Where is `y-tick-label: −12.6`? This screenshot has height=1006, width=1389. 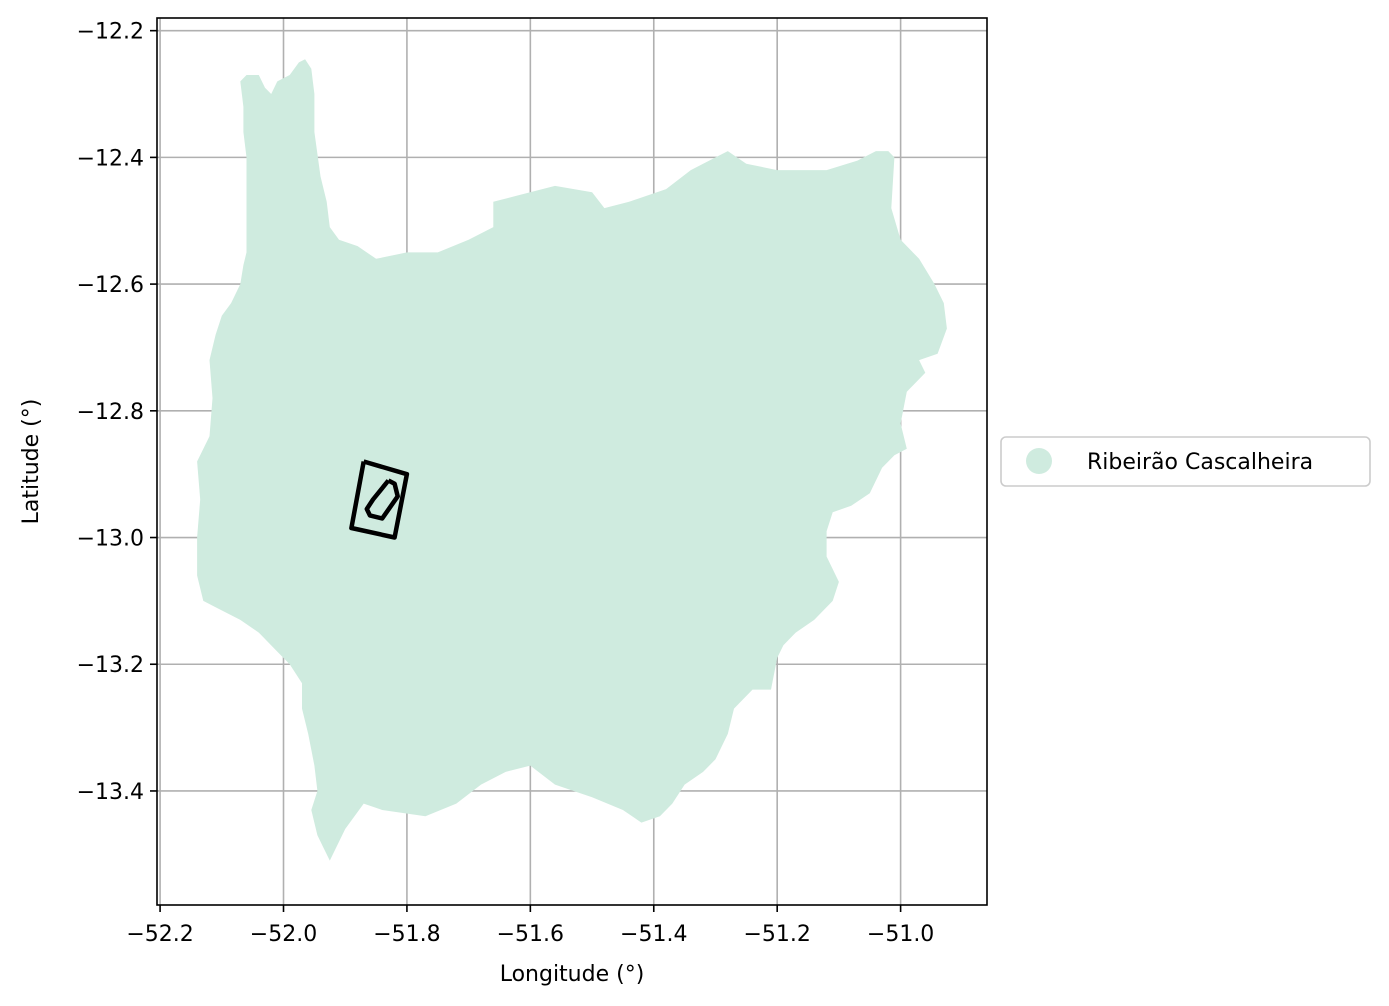 y-tick-label: −12.6 is located at coordinates (110, 285).